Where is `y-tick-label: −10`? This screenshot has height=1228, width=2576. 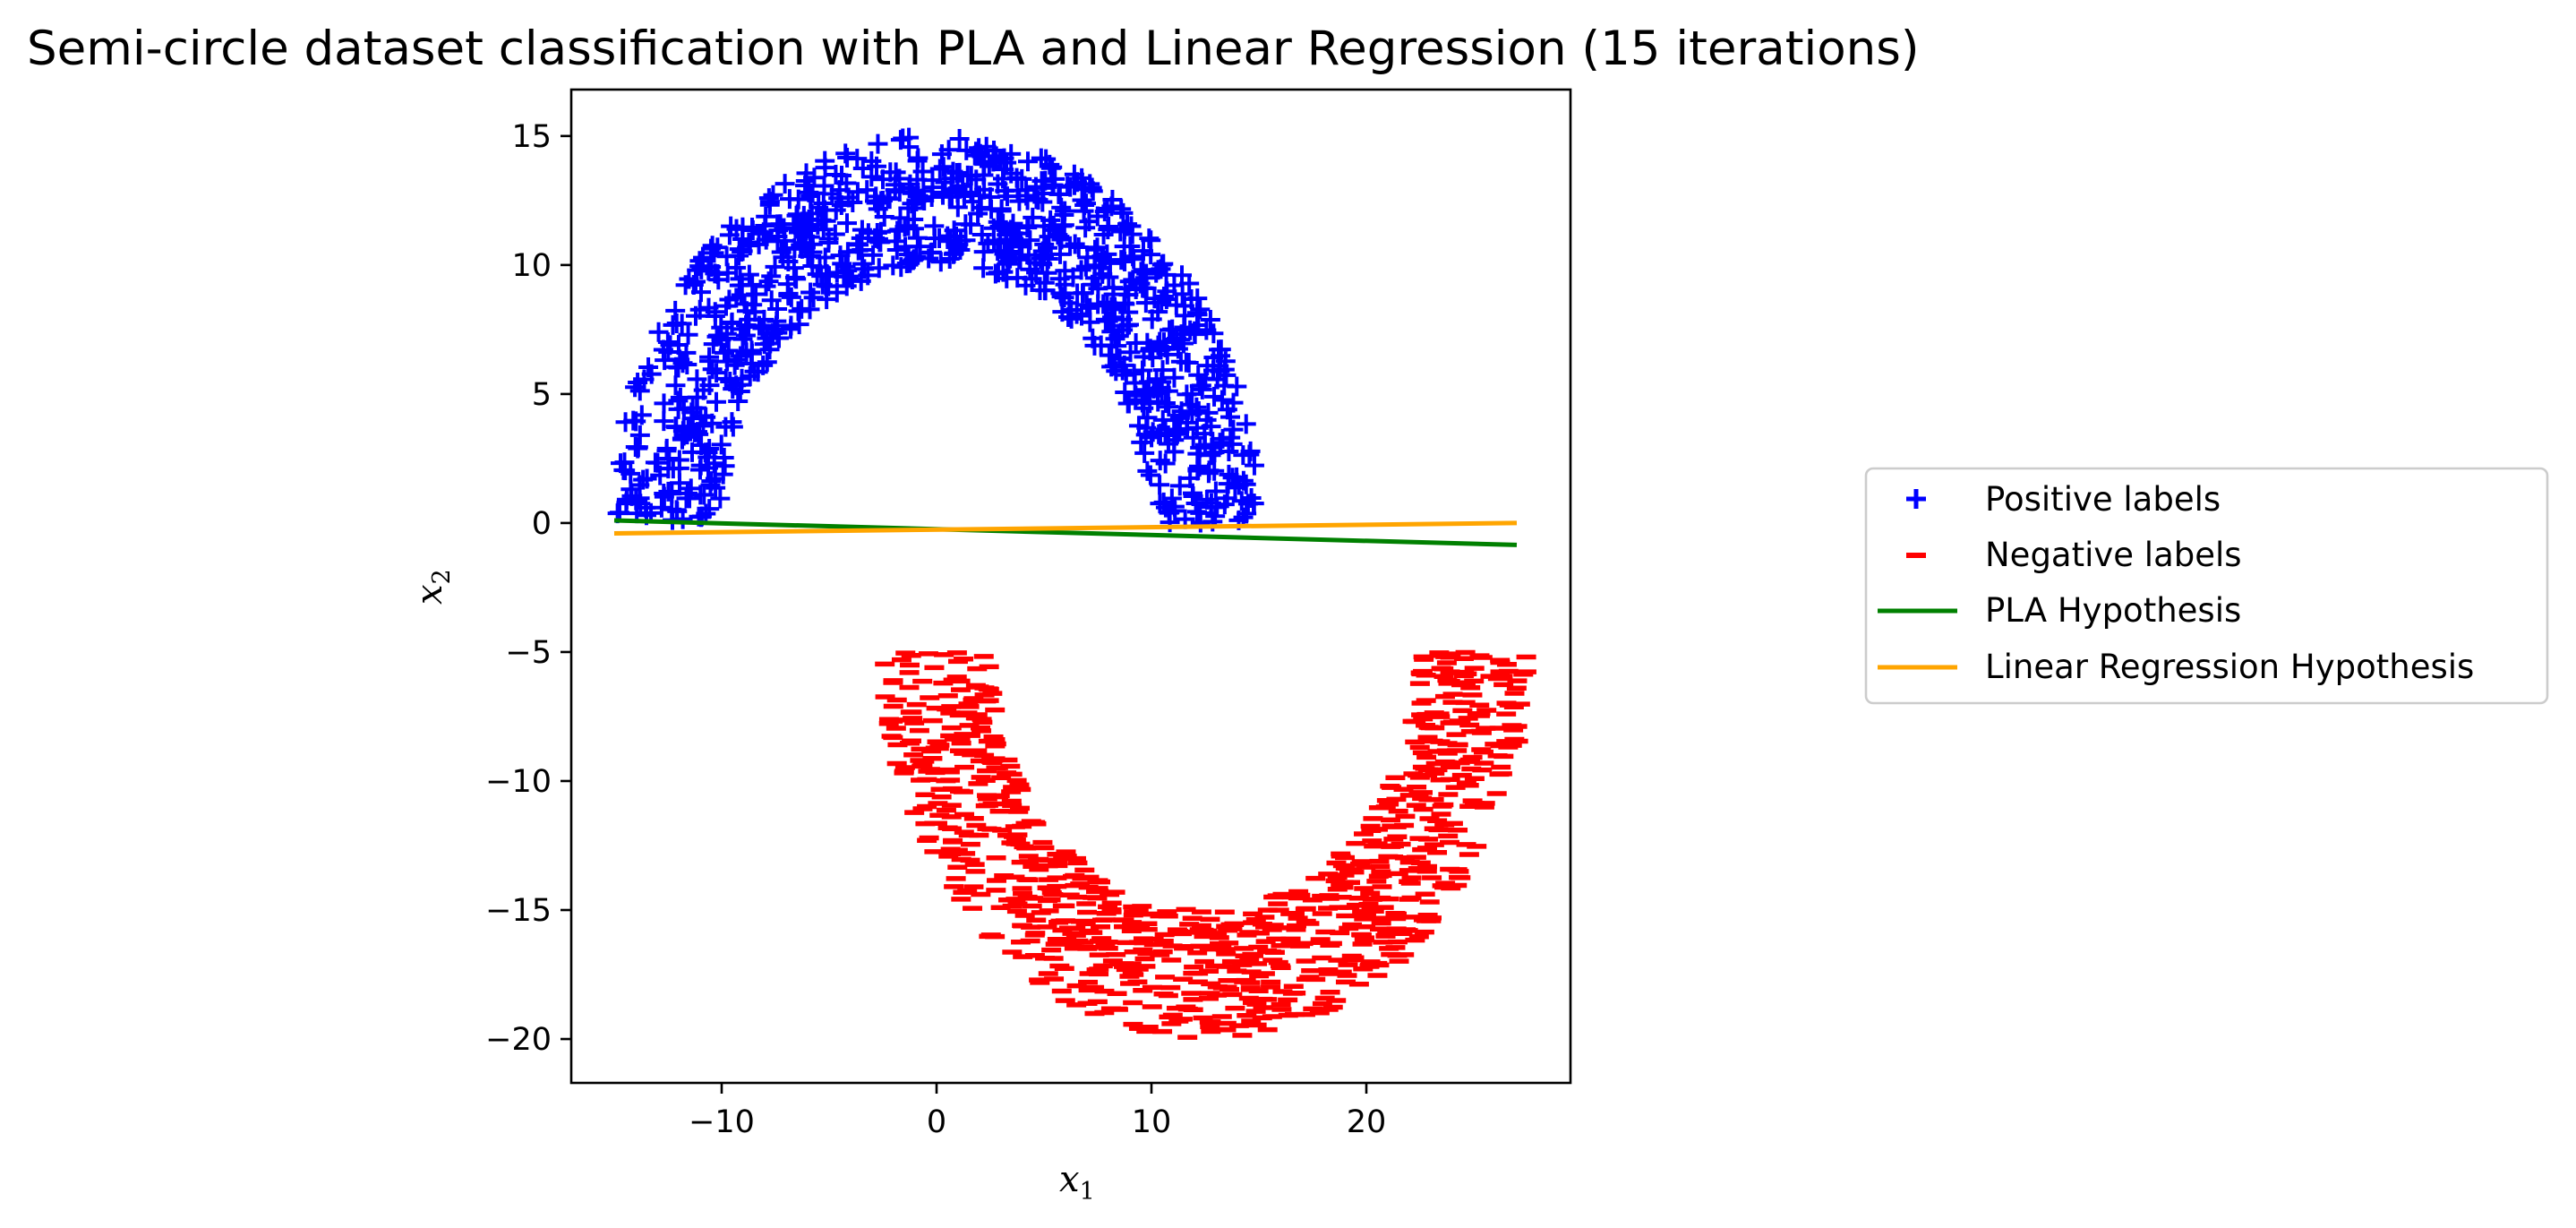 y-tick-label: −10 is located at coordinates (518, 782).